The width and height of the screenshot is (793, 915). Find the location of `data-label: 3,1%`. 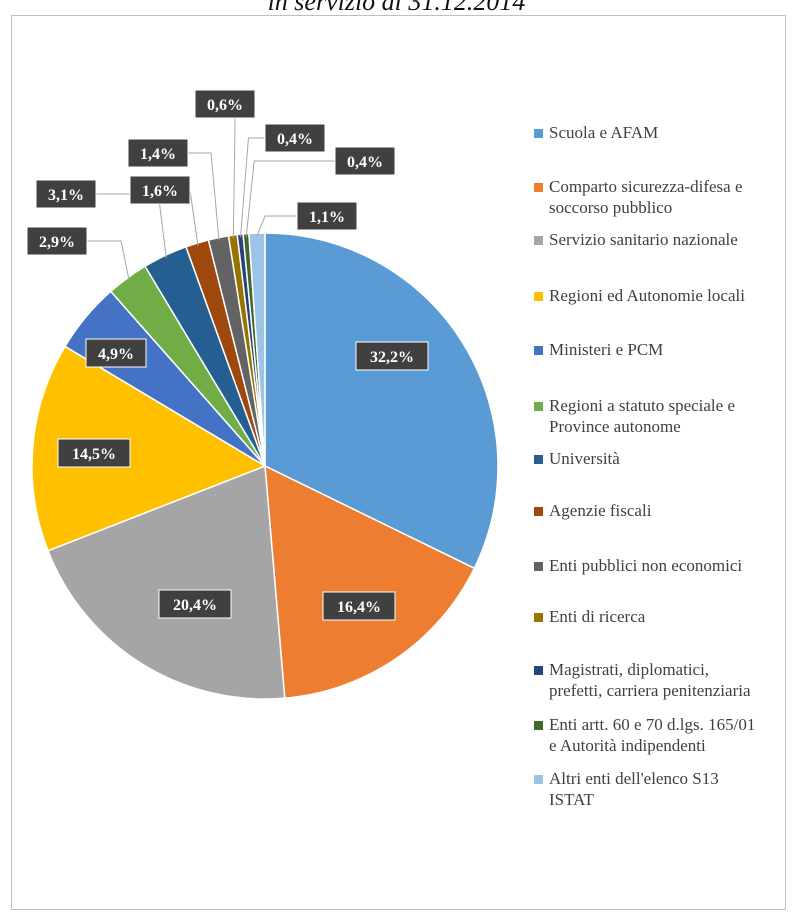

data-label: 3,1% is located at coordinates (66, 195).